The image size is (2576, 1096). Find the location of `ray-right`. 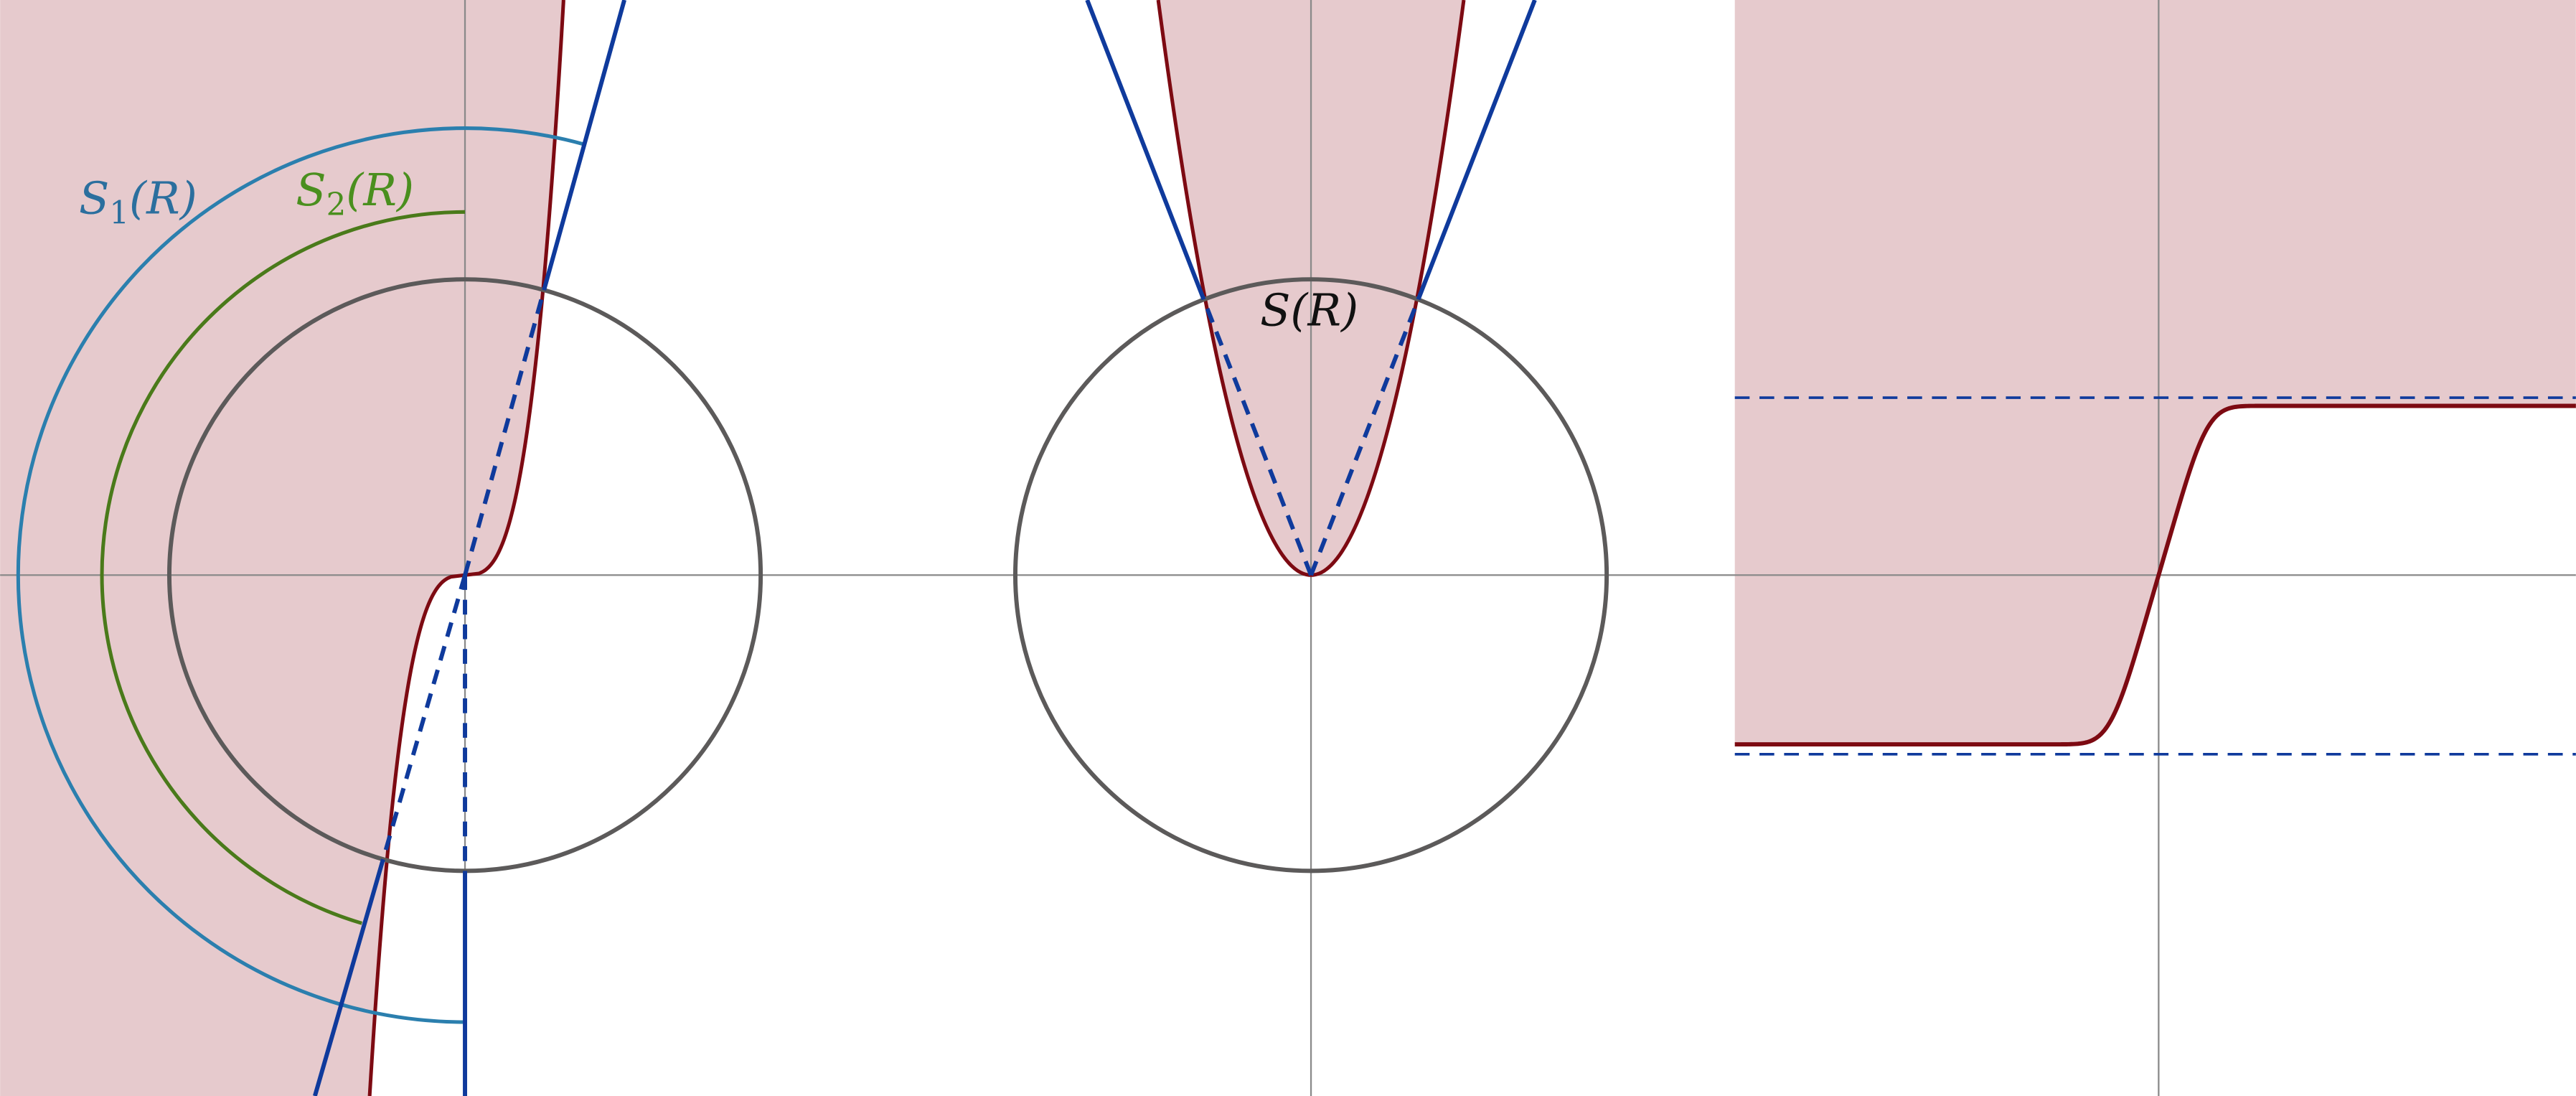

ray-right is located at coordinates (1476, 150).